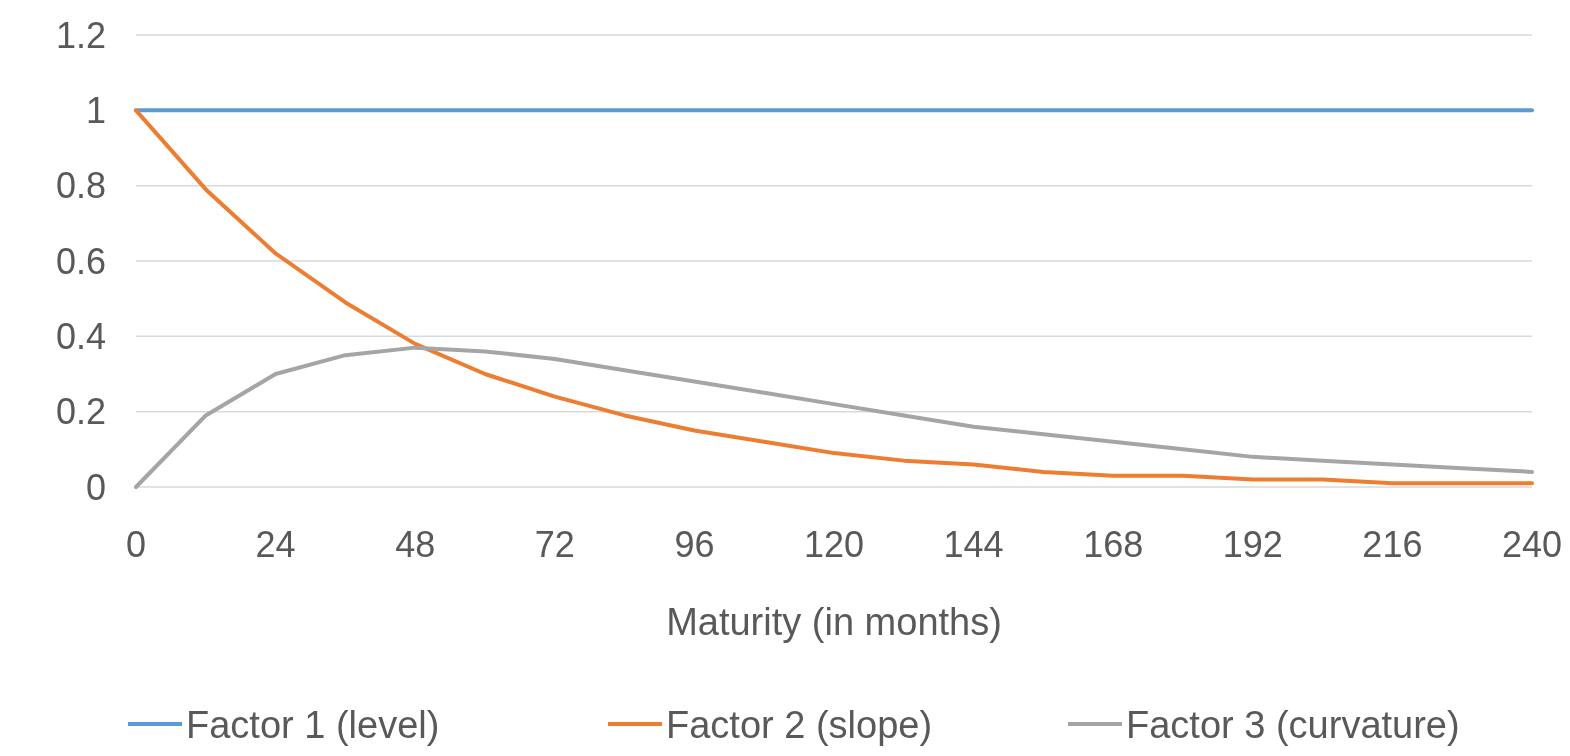  I want to click on y-tick-label: 0.2, so click(80, 412).